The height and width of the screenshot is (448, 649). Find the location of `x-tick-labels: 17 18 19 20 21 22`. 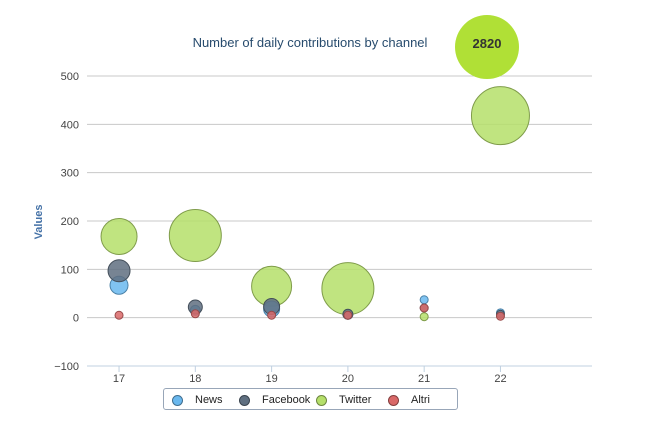

x-tick-labels: 17 18 19 20 21 22 is located at coordinates (310, 379).